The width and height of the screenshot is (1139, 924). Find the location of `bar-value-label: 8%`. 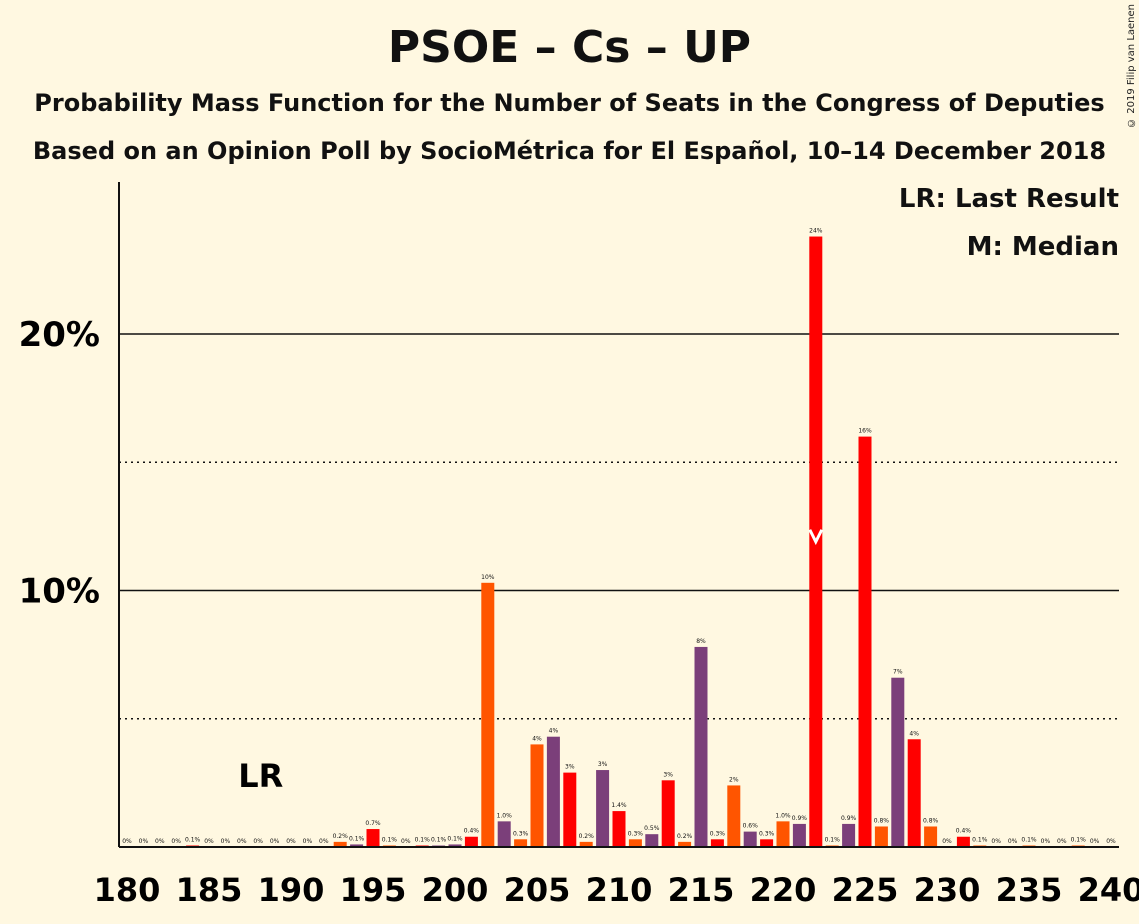

bar-value-label: 8% is located at coordinates (701, 641).